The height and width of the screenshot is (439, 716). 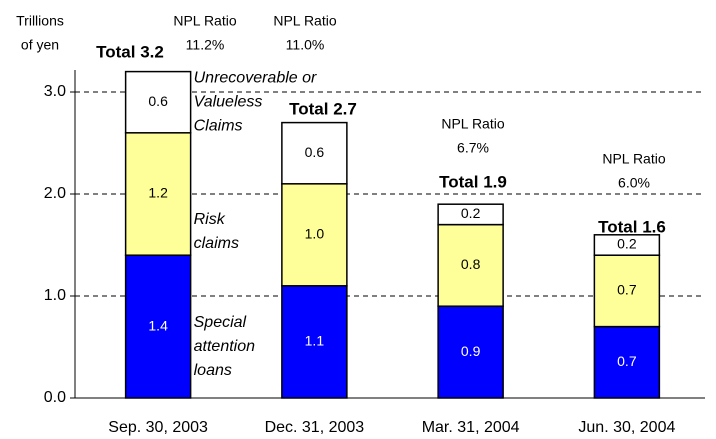 I want to click on series-label: Claims, so click(x=218, y=125).